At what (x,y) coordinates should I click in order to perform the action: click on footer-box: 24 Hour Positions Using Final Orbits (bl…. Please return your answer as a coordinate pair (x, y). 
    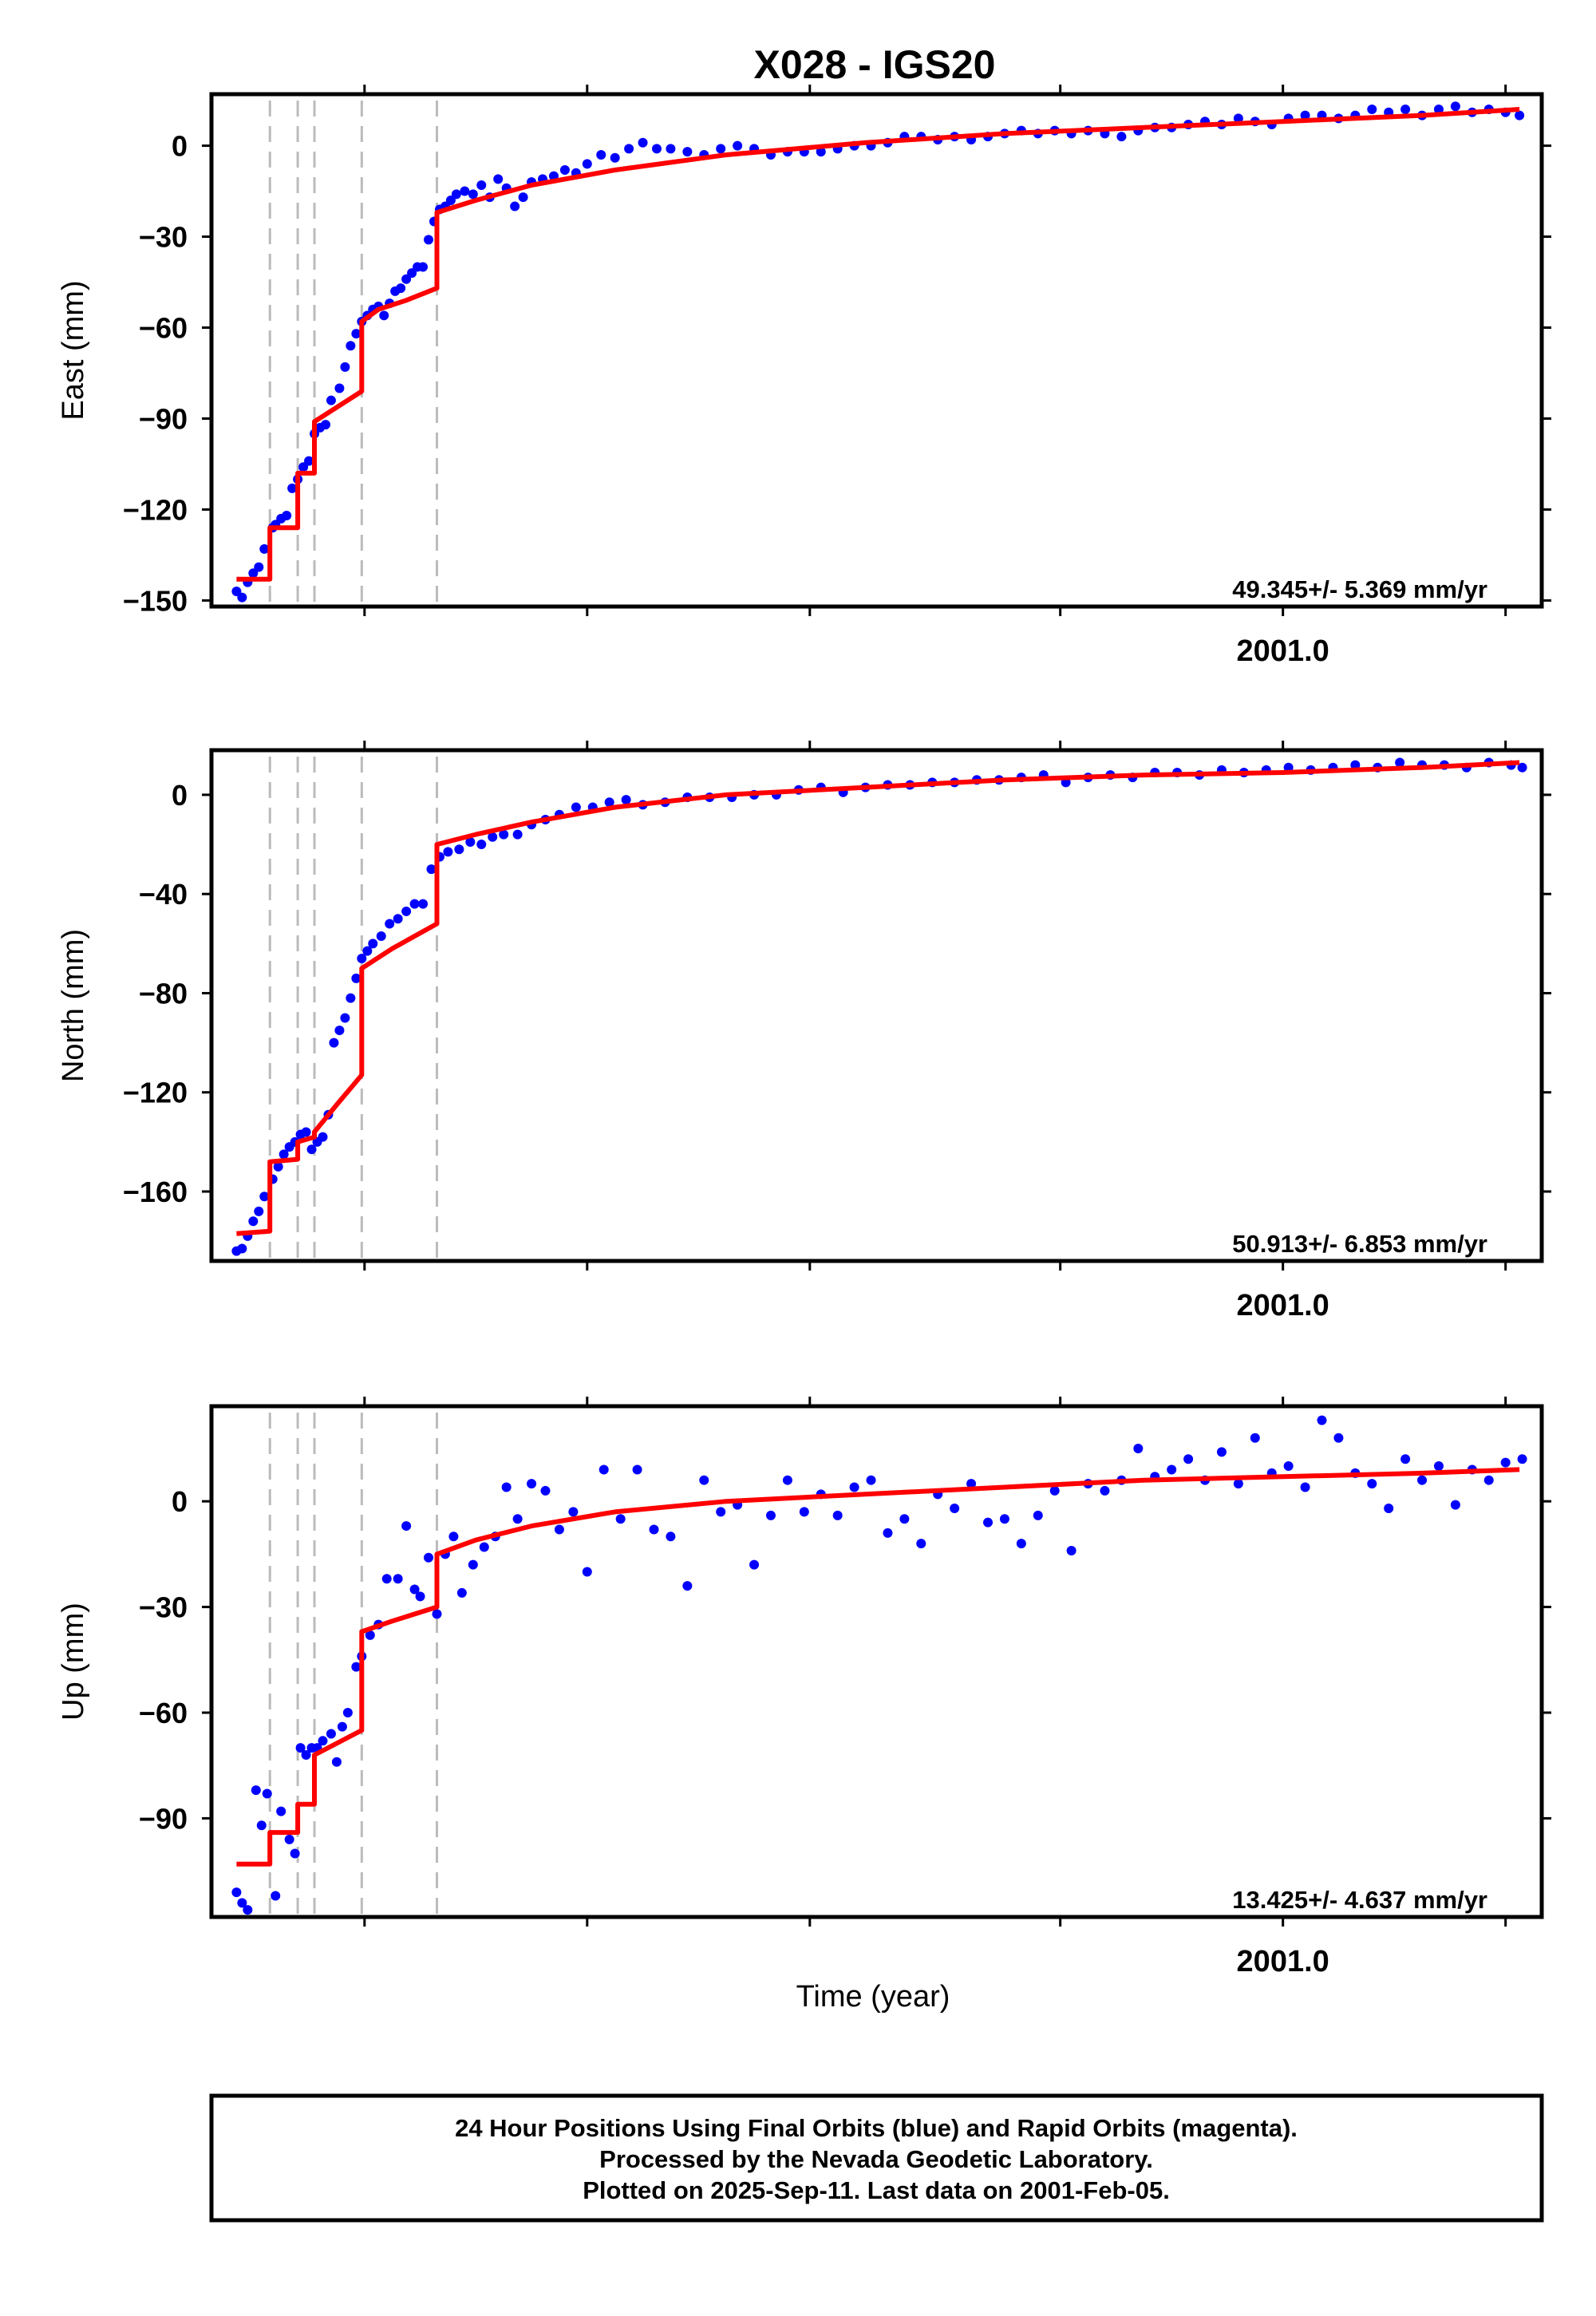
    Looking at the image, I should click on (876, 2158).